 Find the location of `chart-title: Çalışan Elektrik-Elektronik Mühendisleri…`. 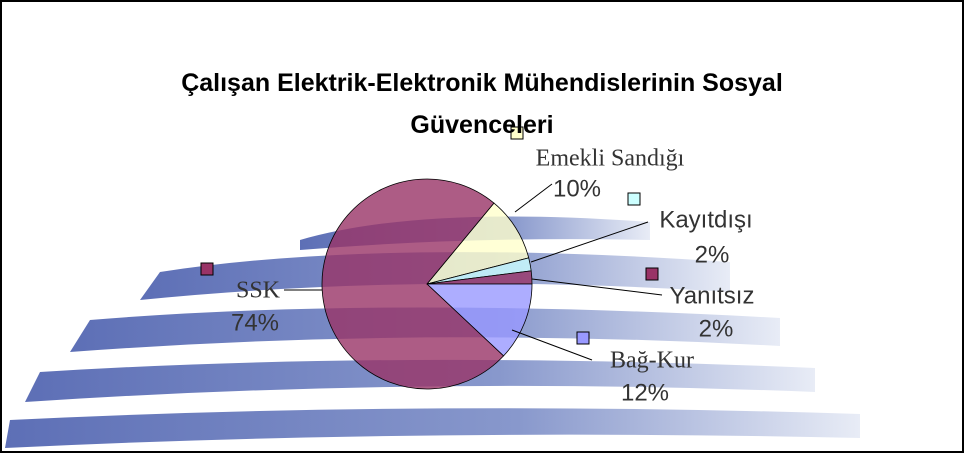

chart-title: Çalışan Elektrik-Elektronik Mühendisleri… is located at coordinates (482, 104).